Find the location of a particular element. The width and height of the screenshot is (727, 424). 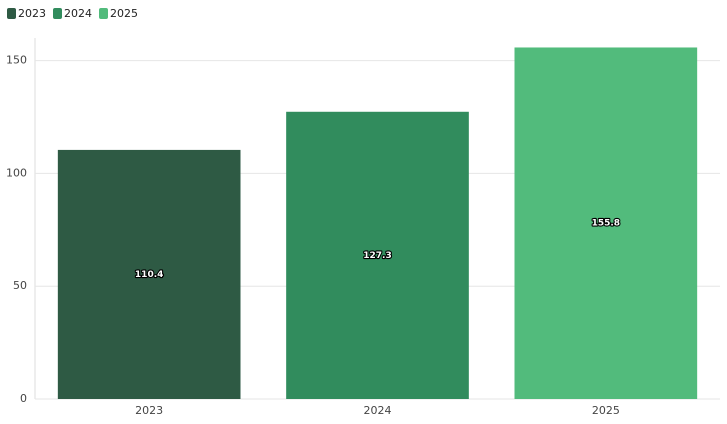

x-tick-label: 2024 is located at coordinates (378, 410).